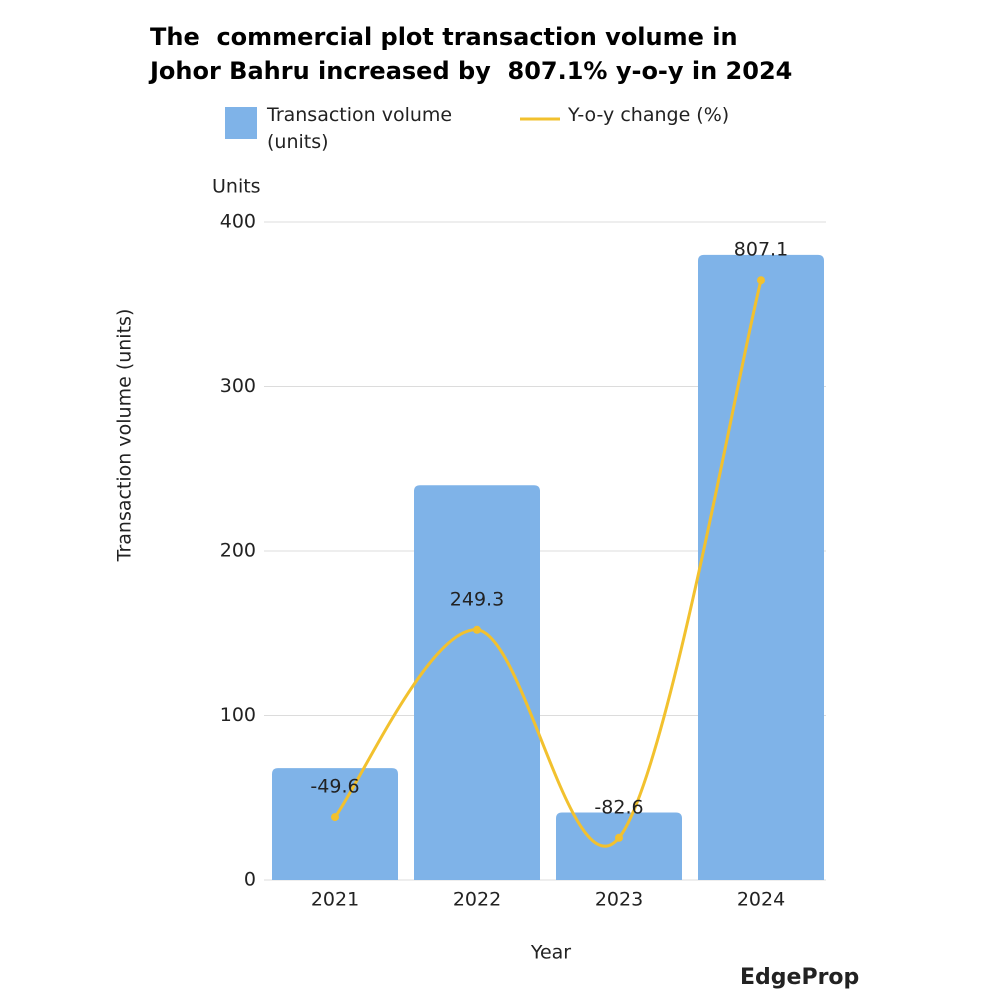 The width and height of the screenshot is (1000, 1000). I want to click on y-tick-label: 300, so click(238, 386).